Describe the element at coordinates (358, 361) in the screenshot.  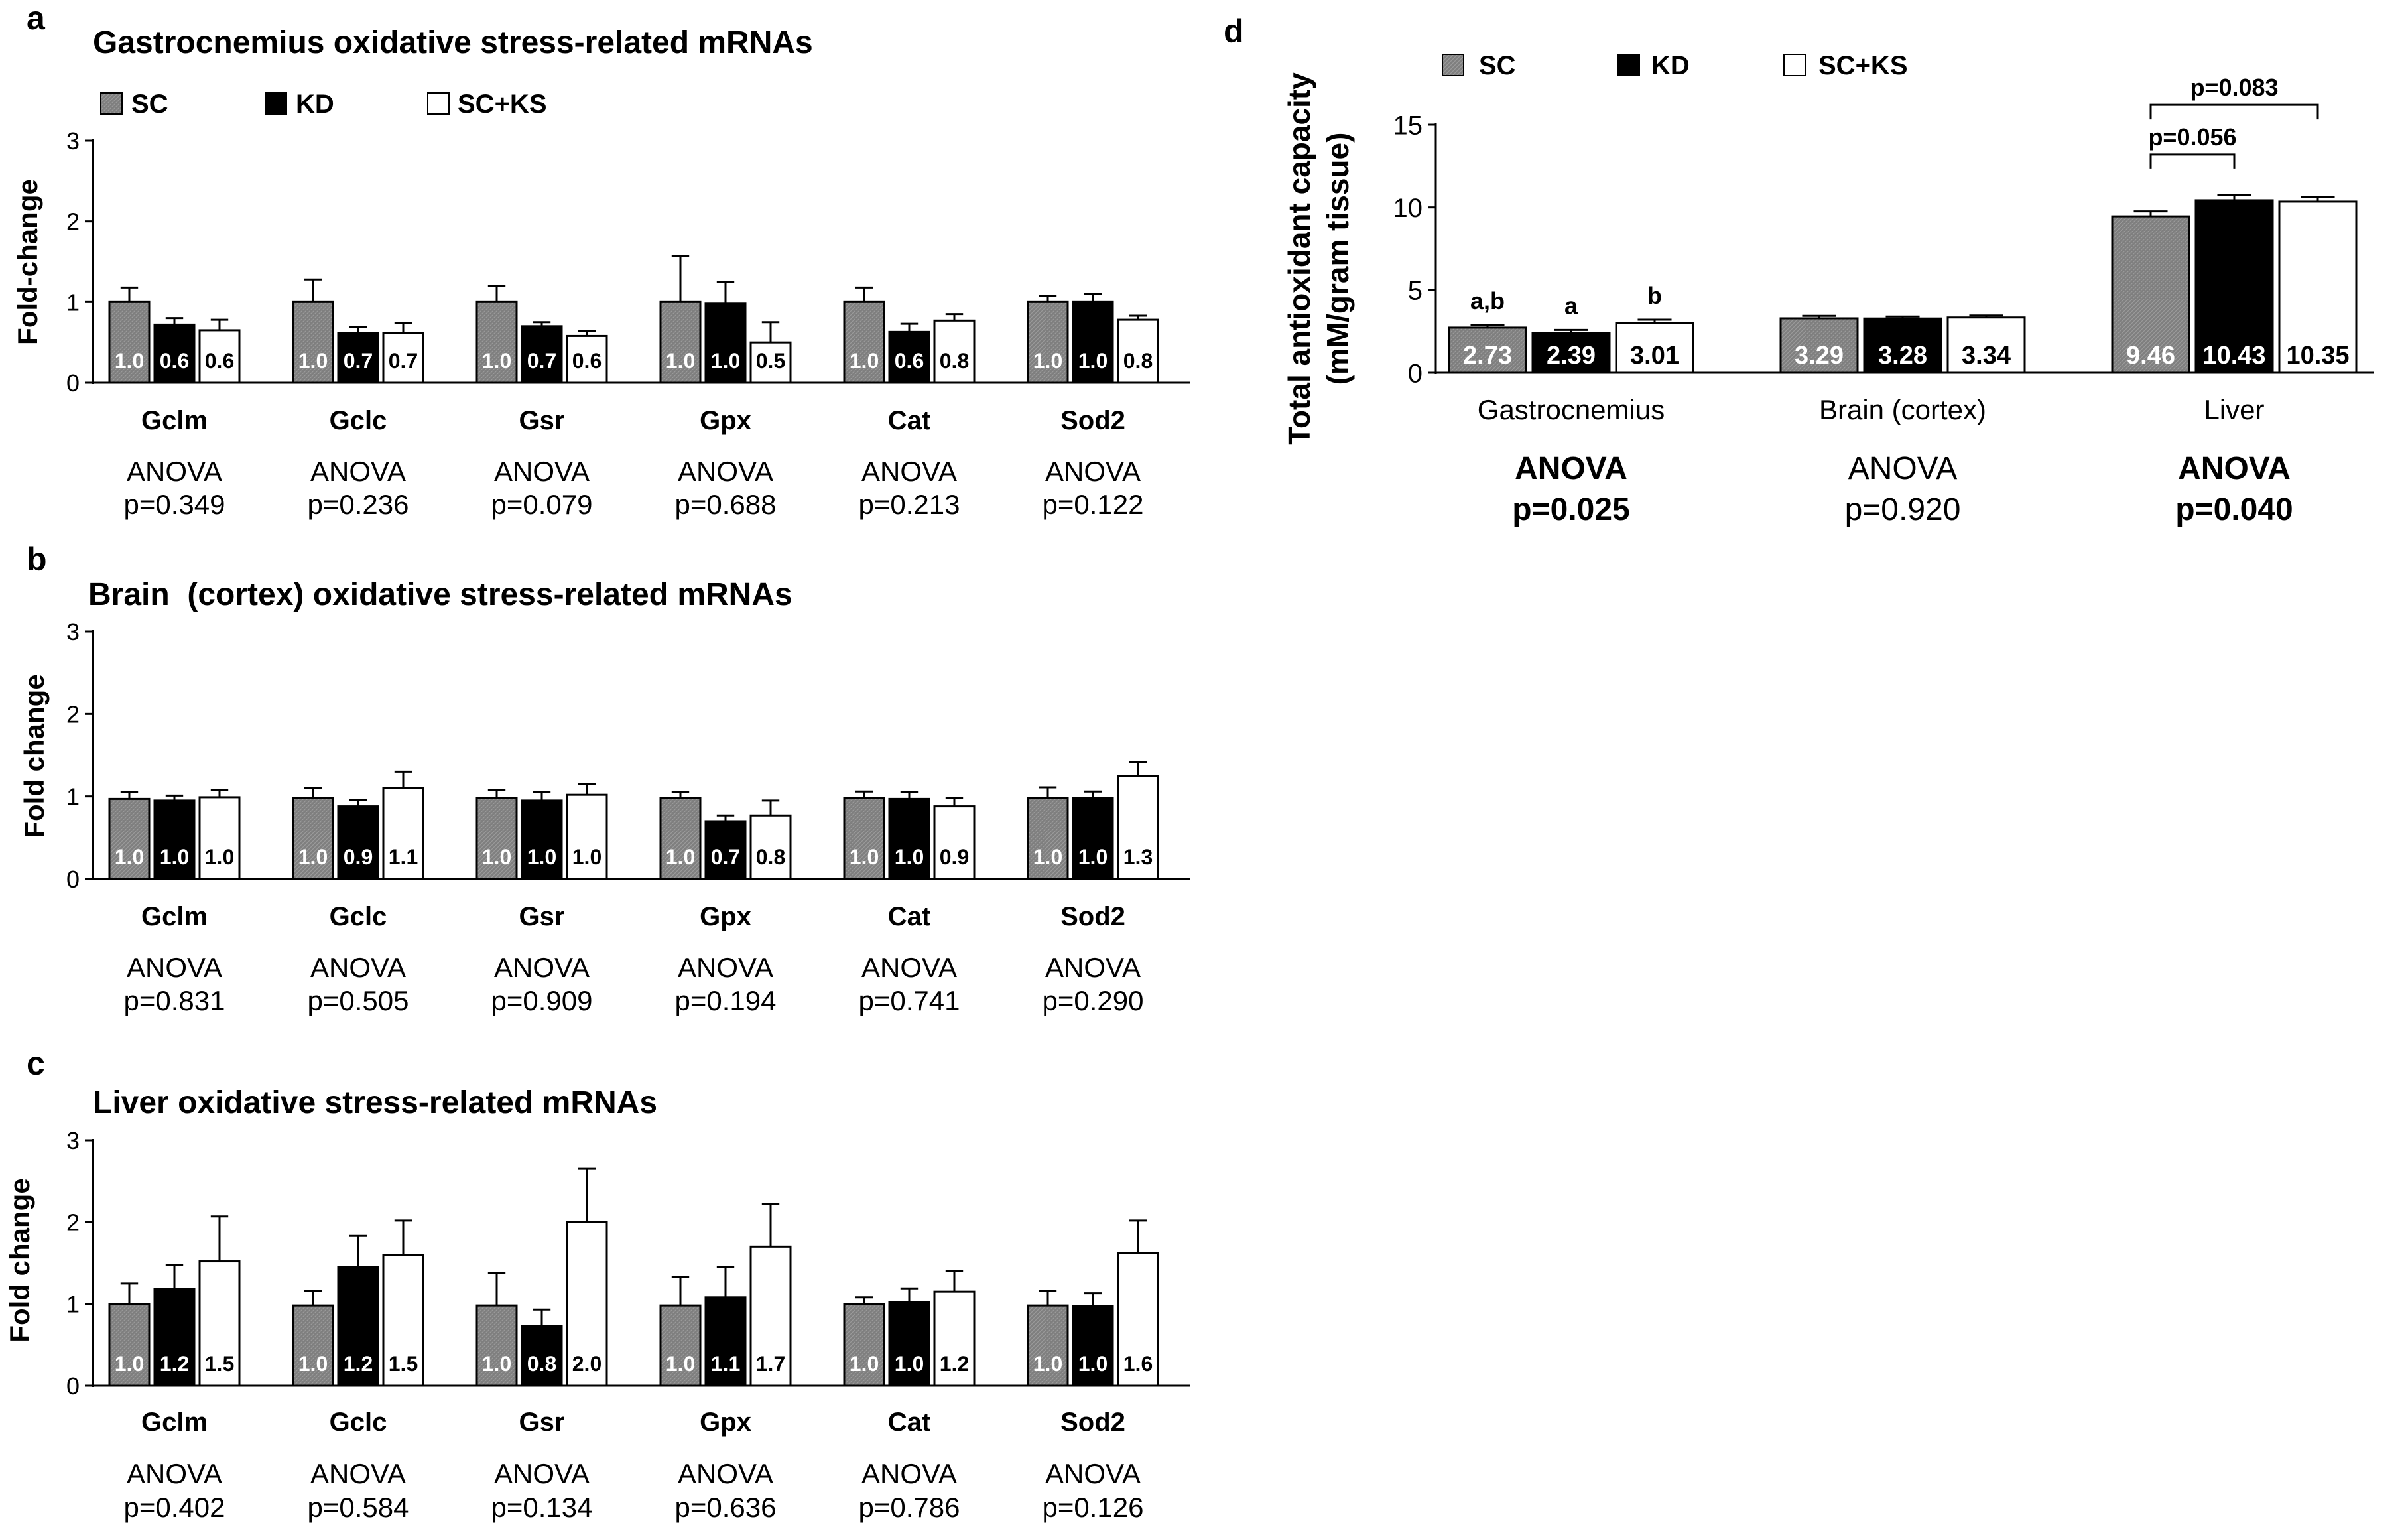
I see `value-label-a-Gclc-KD: 0.7` at that location.